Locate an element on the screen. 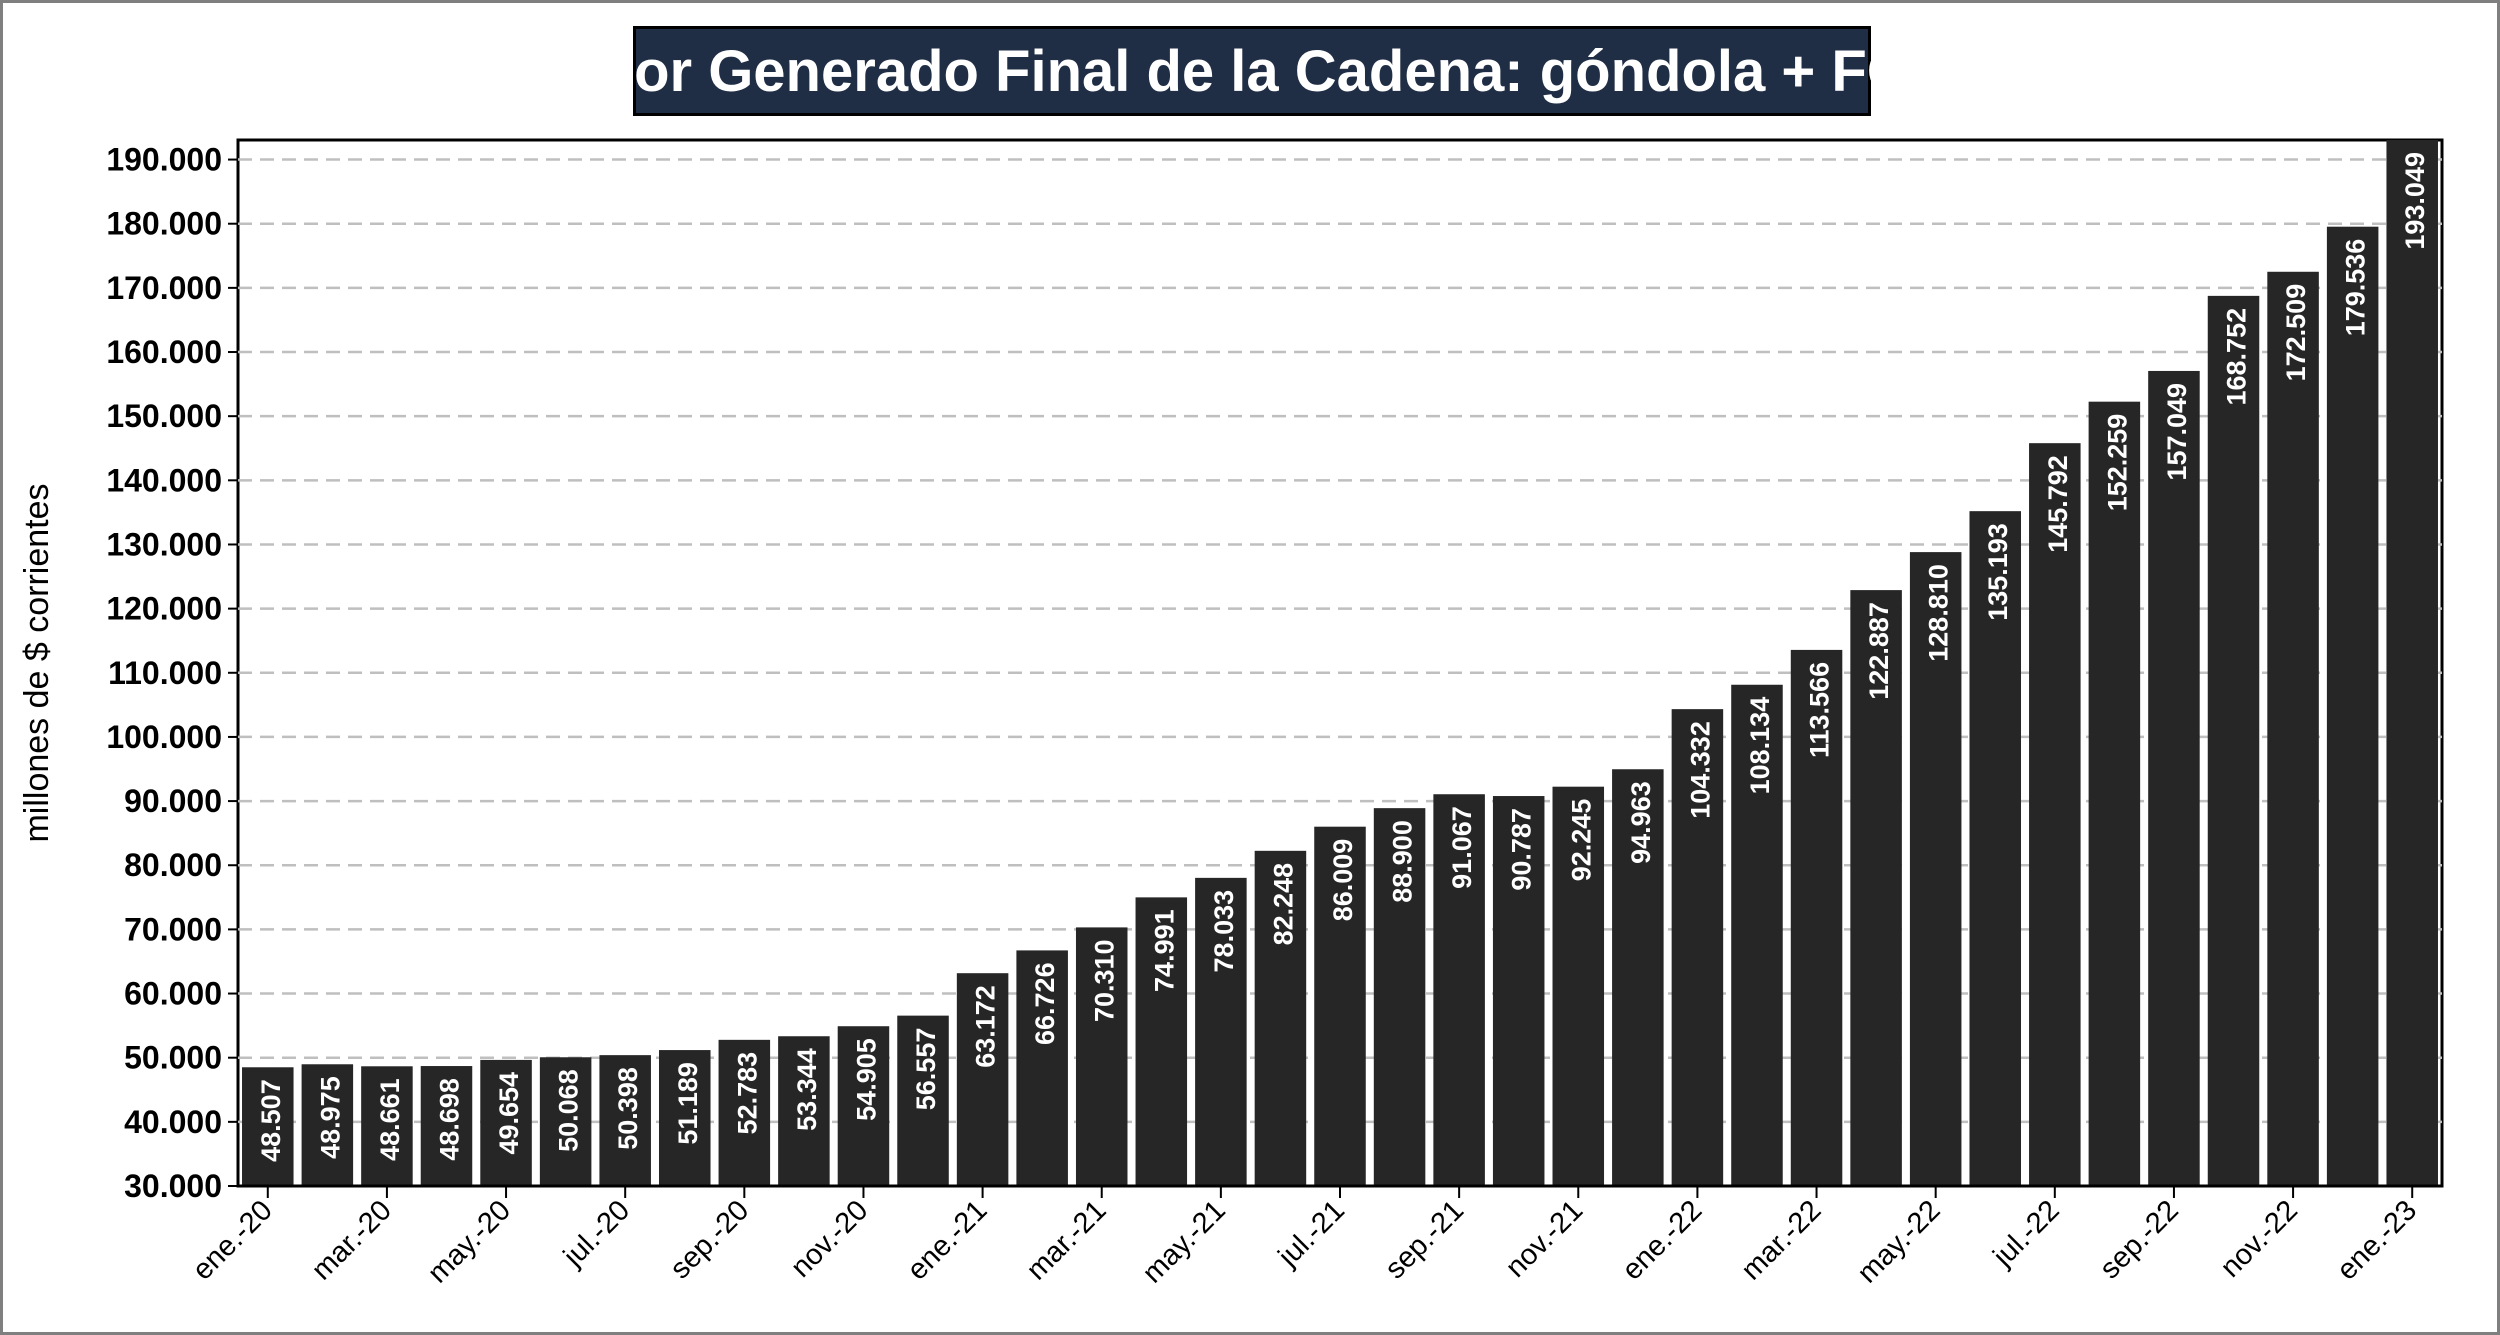 The width and height of the screenshot is (2500, 1335). x-tick-label: may.-22 is located at coordinates (1898, 1241).